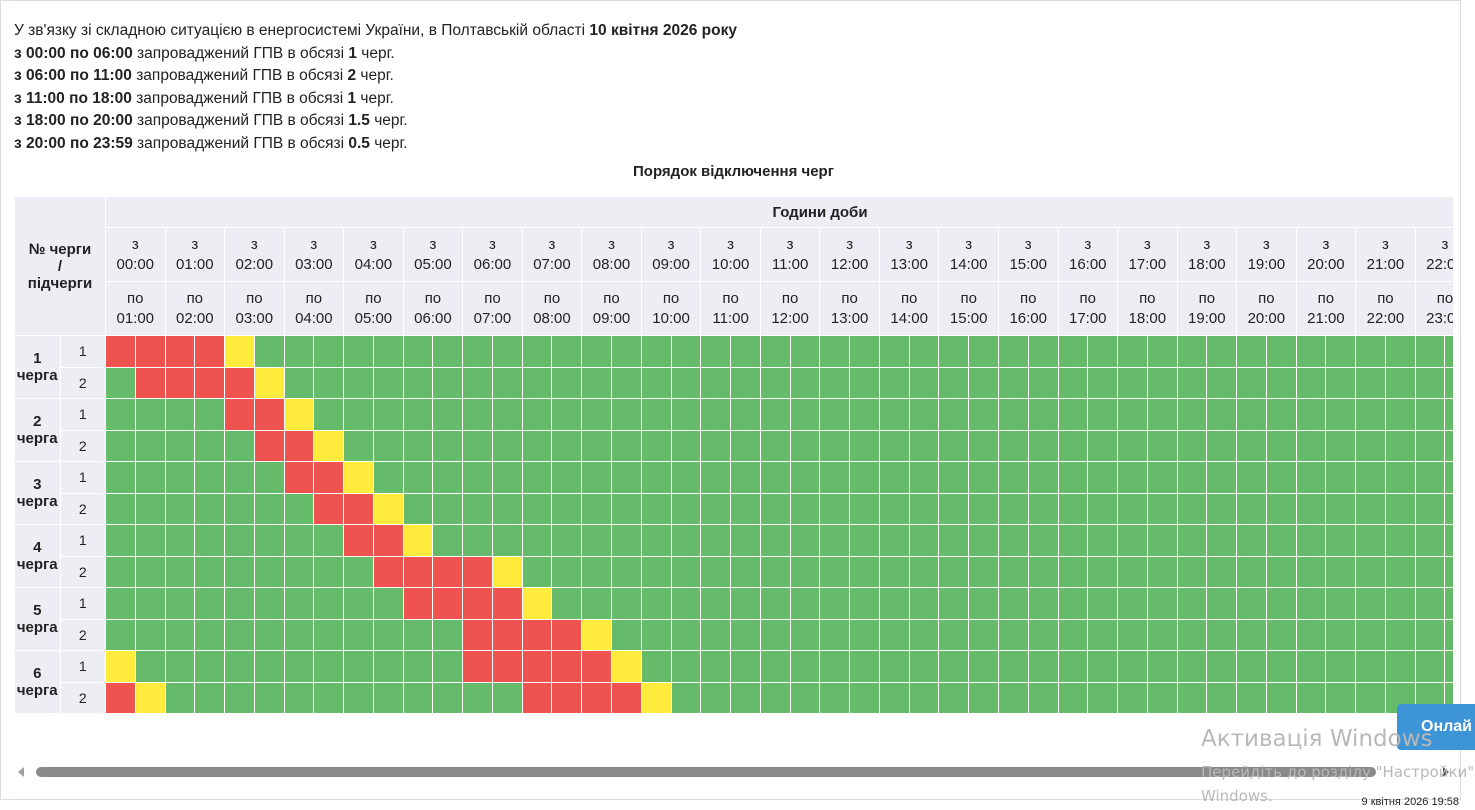 The height and width of the screenshot is (810, 1475). I want to click on schedule-row: 2, so click(734, 571).